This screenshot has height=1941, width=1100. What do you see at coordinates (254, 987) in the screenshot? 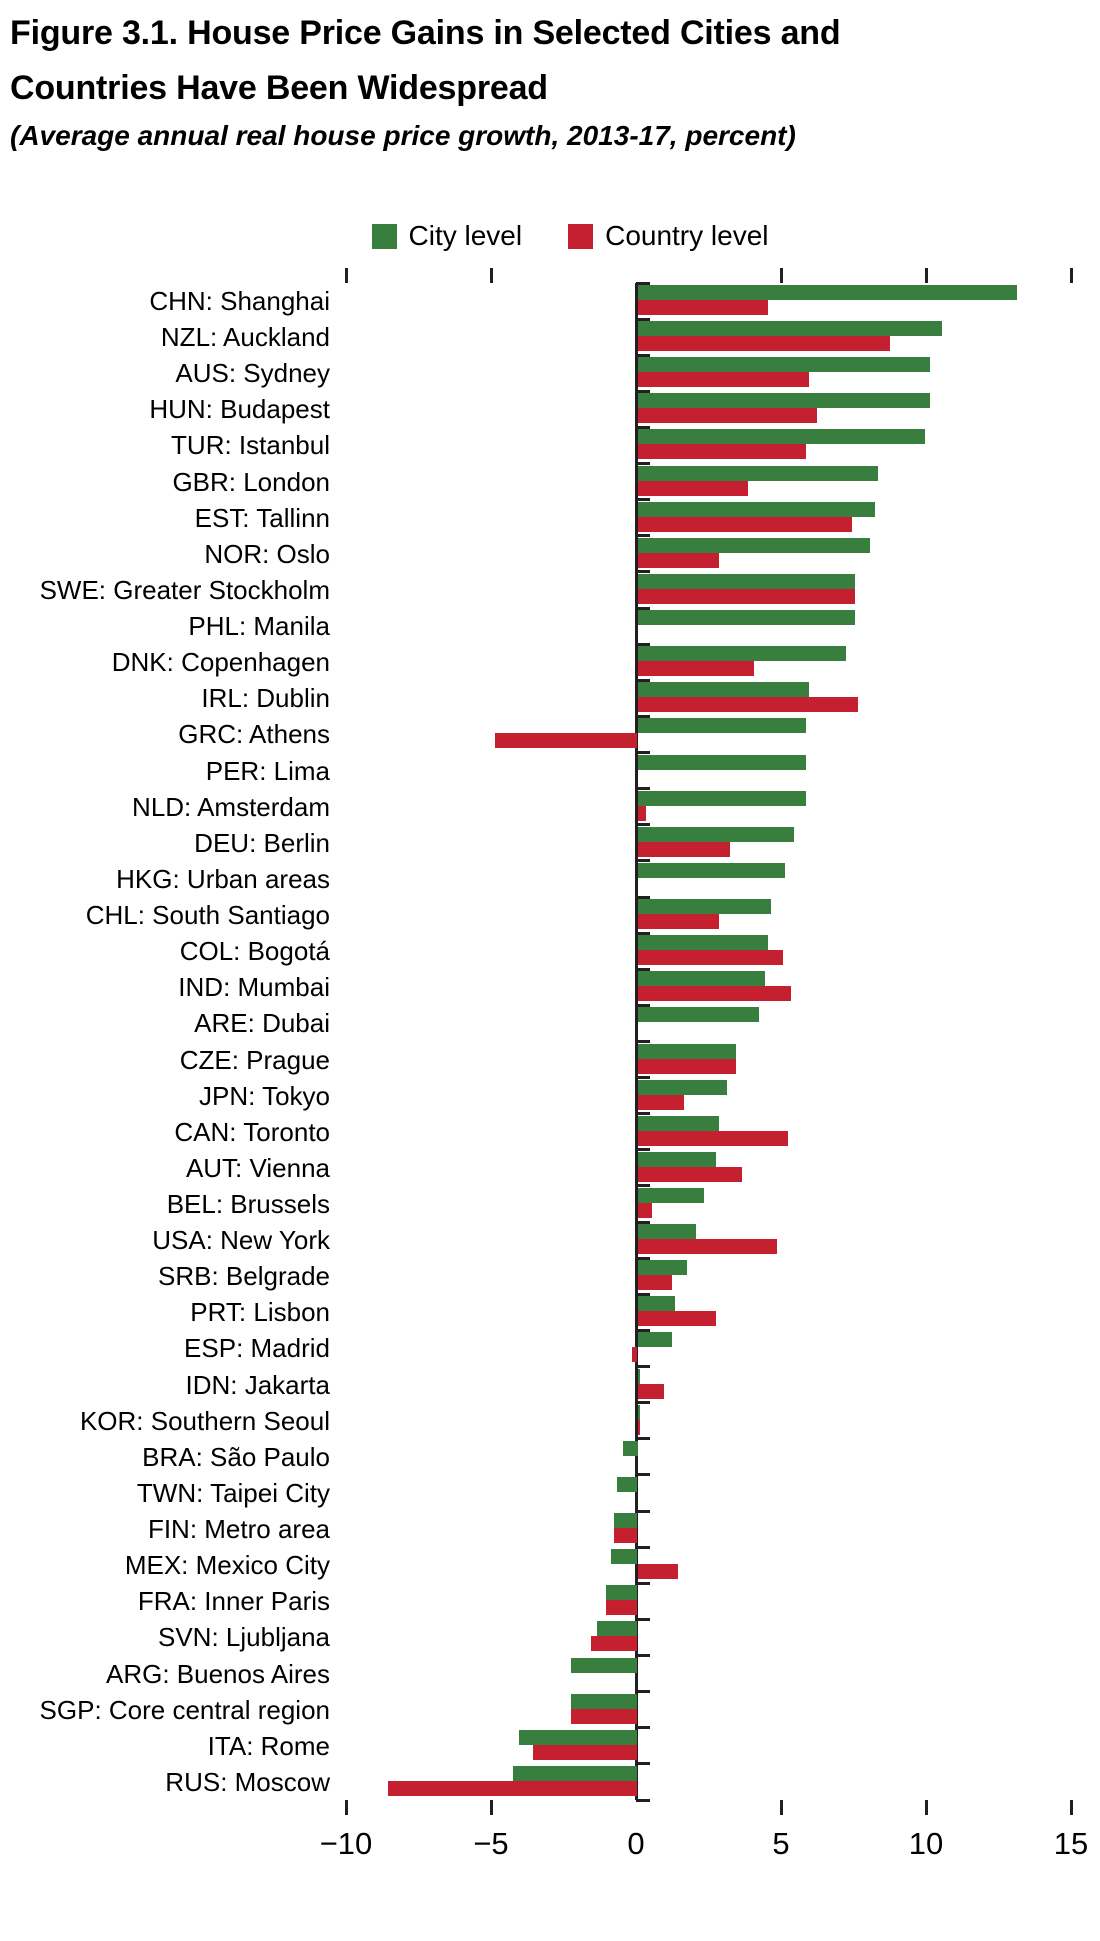
I see `row-label: IND: Mumbai` at bounding box center [254, 987].